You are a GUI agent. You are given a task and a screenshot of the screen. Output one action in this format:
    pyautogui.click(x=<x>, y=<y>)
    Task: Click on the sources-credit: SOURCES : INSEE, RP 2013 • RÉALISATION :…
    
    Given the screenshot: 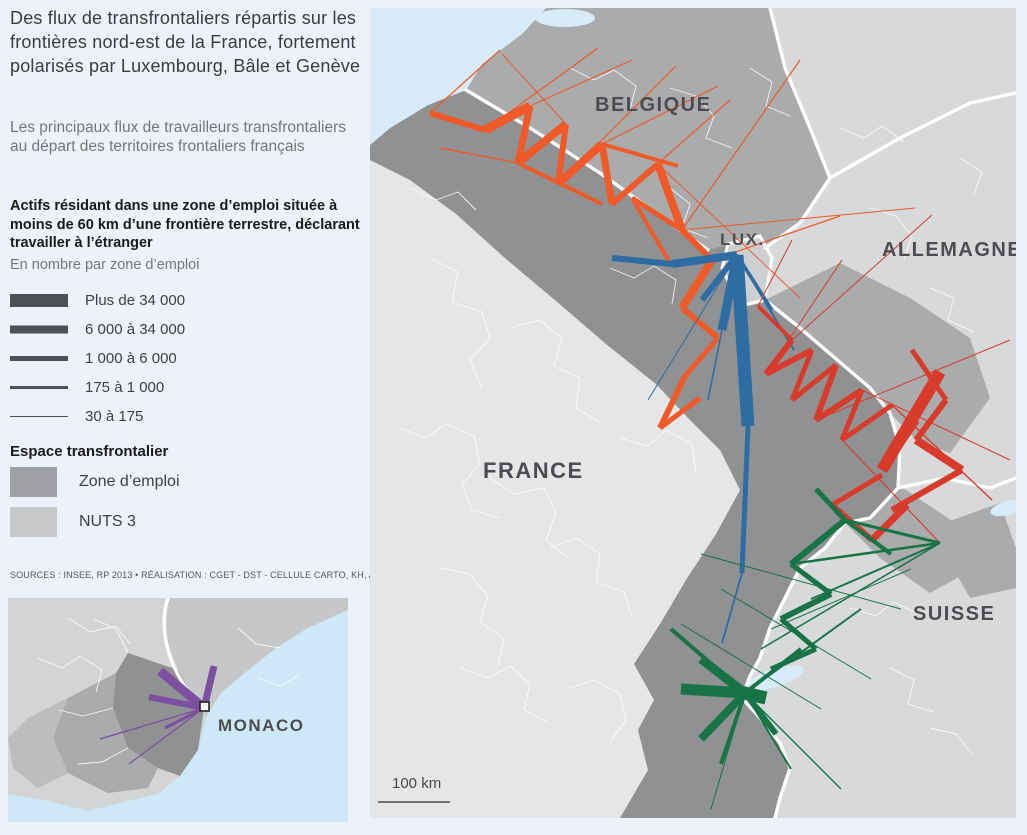 What is the action you would take?
    pyautogui.click(x=209, y=575)
    